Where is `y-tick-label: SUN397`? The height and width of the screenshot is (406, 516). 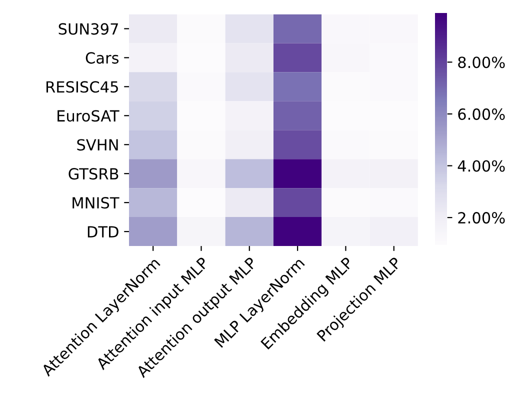
y-tick-label: SUN397 is located at coordinates (88, 29).